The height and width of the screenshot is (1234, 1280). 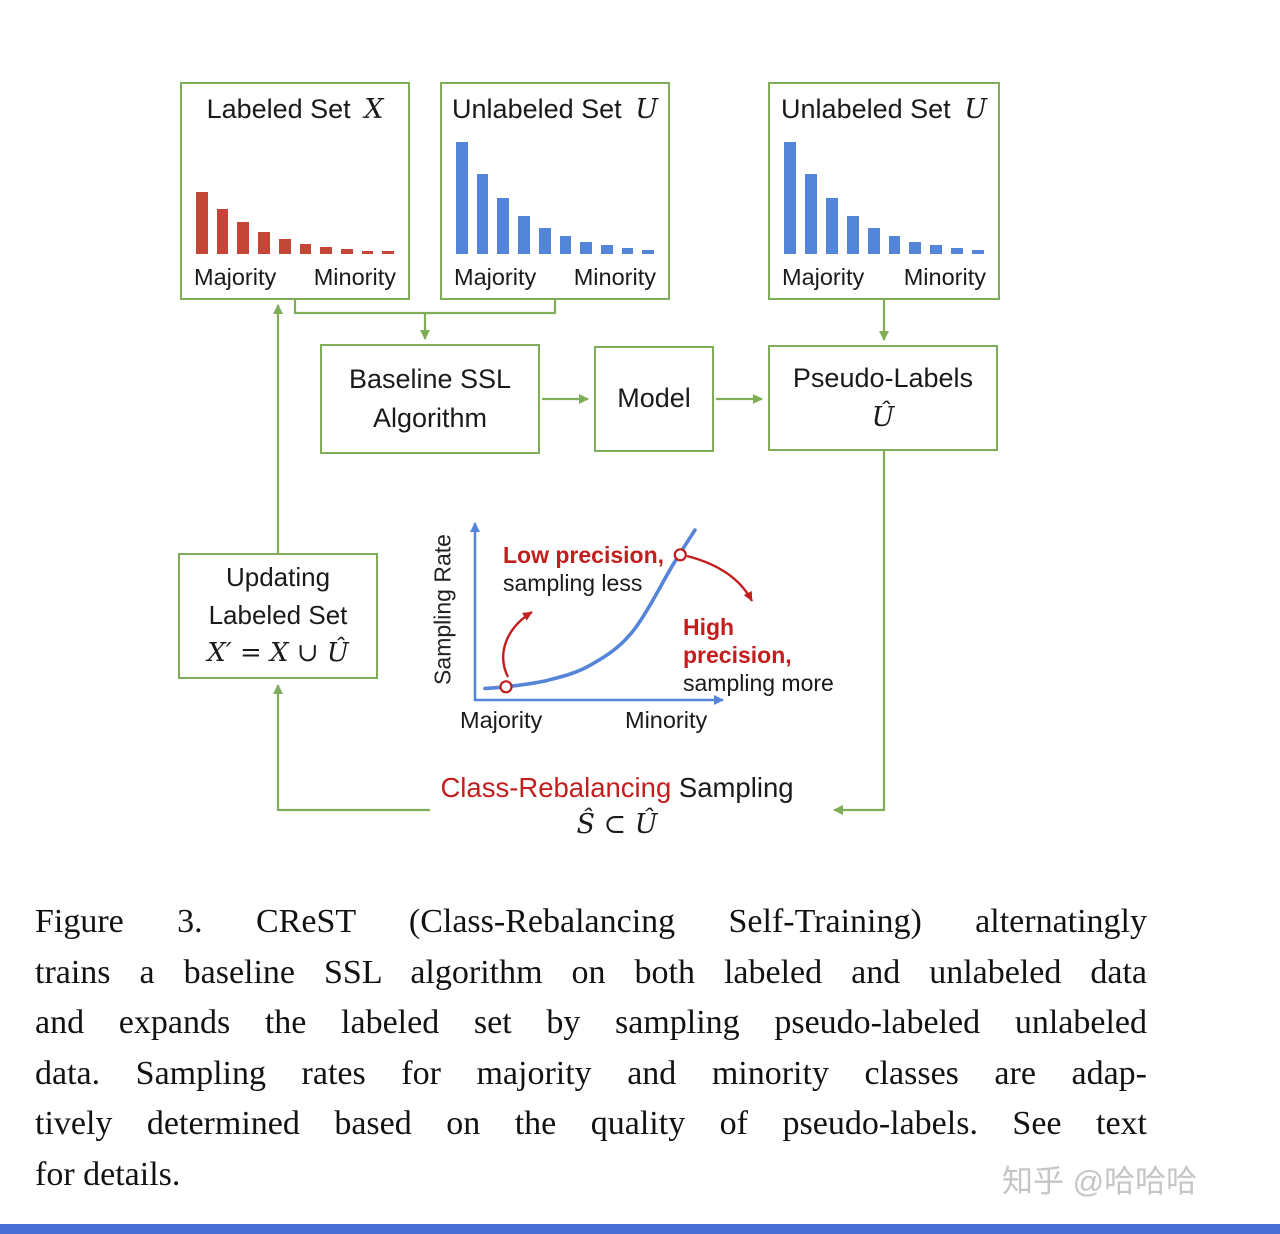 I want to click on model-label: Model, so click(x=654, y=398).